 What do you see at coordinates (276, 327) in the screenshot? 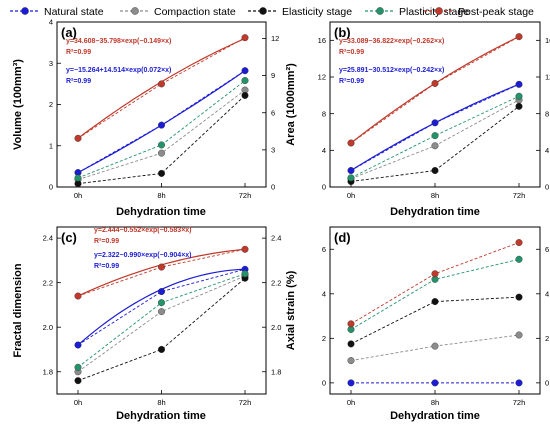
I see `y2-tick-label: 2.0` at bounding box center [276, 327].